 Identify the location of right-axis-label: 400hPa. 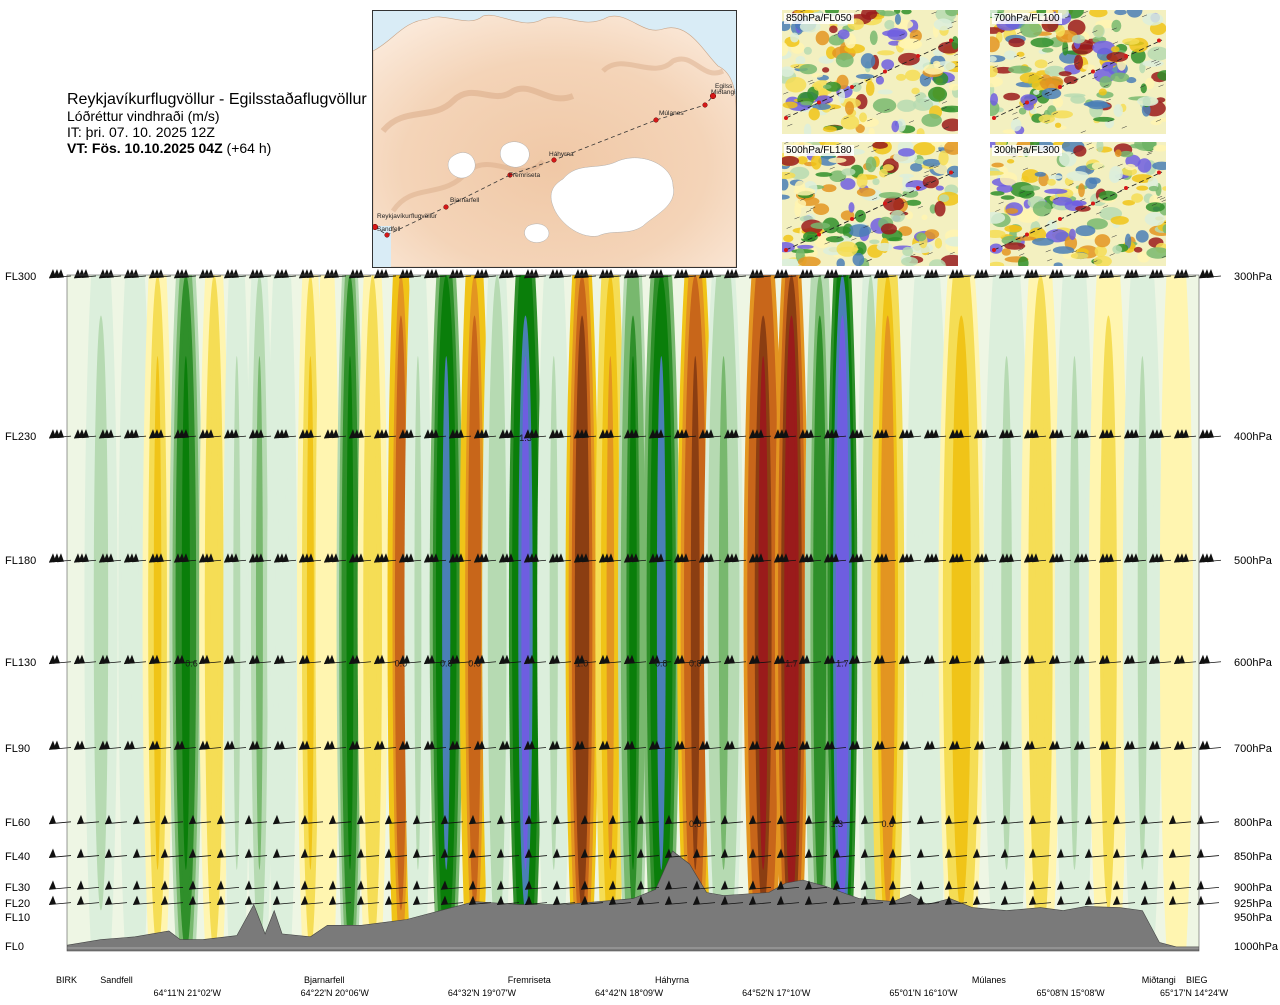
(1253, 437).